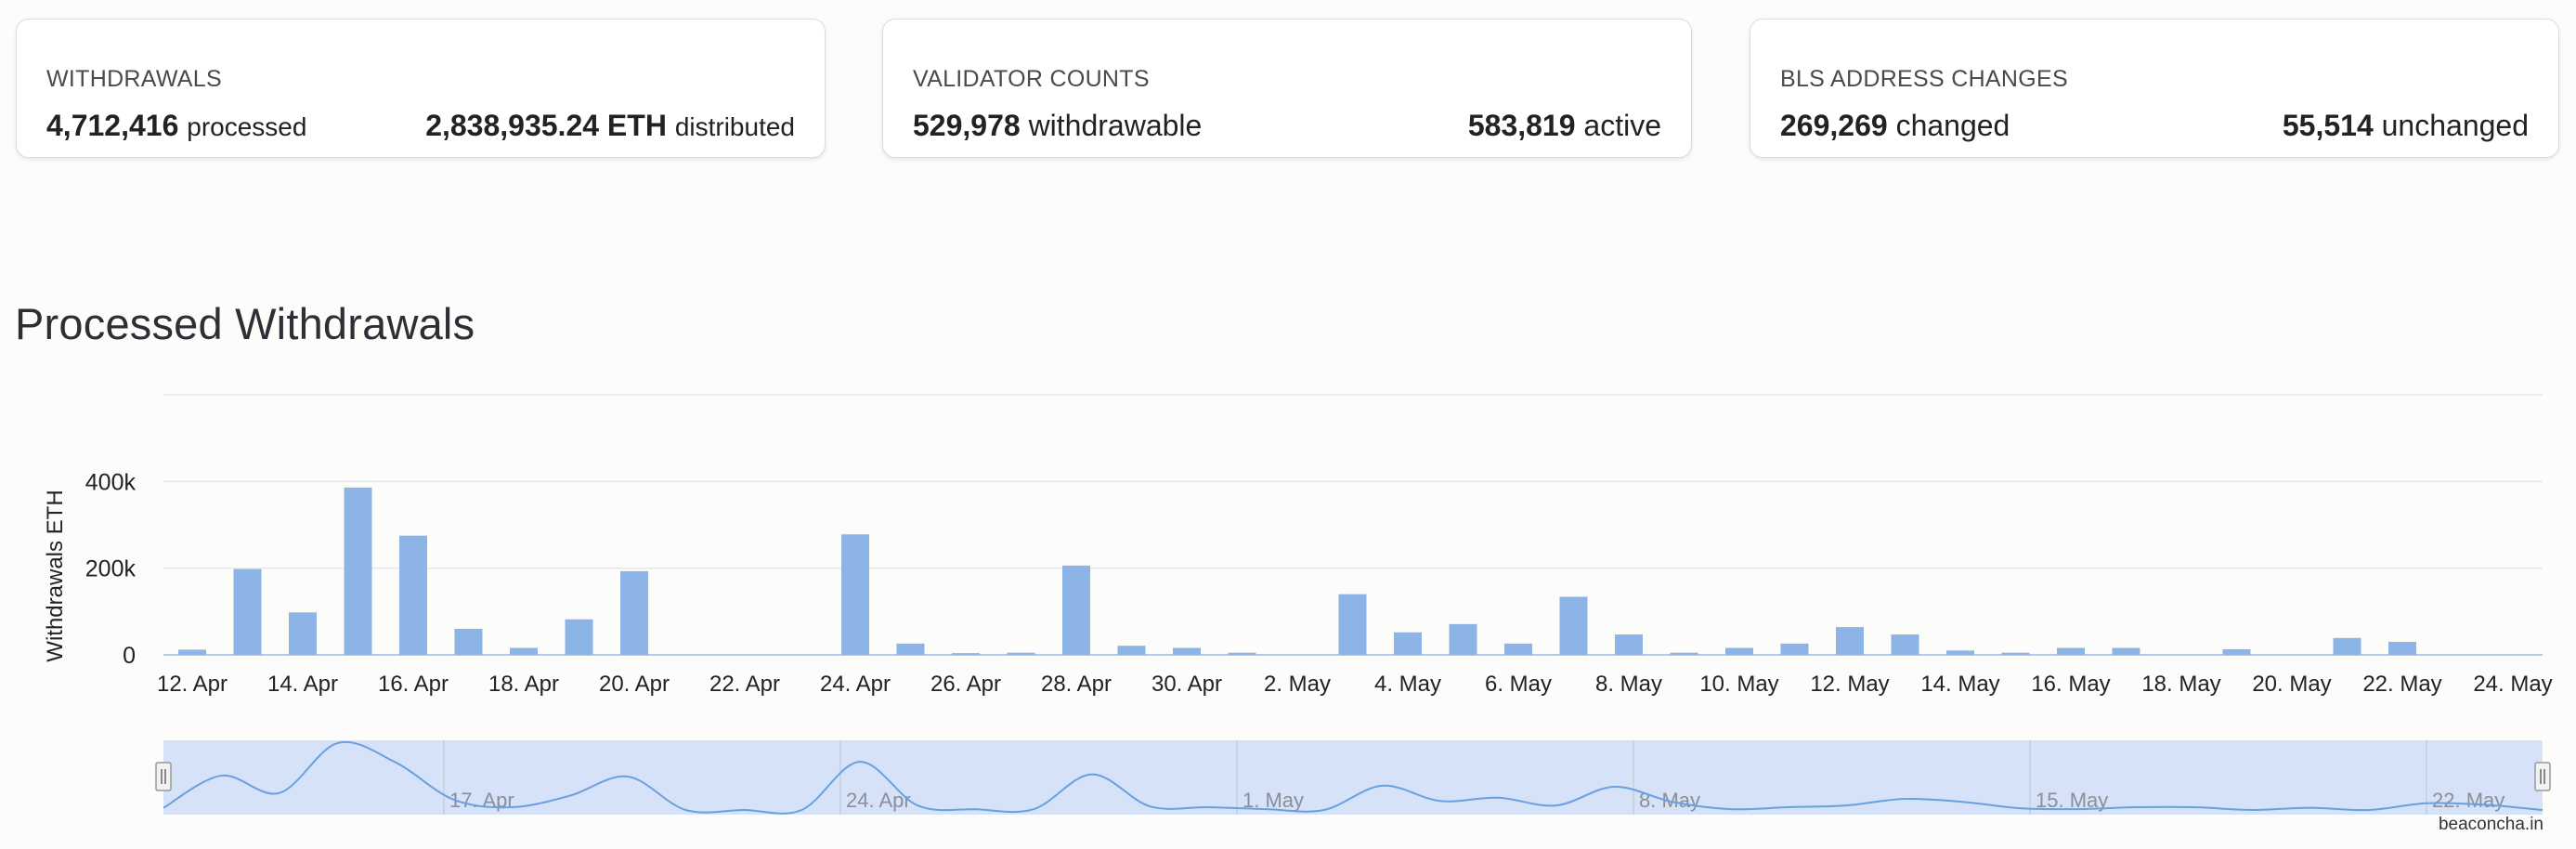 The image size is (2576, 849). What do you see at coordinates (245, 323) in the screenshot?
I see `processed-withdrawals-title: Processed Withdrawals` at bounding box center [245, 323].